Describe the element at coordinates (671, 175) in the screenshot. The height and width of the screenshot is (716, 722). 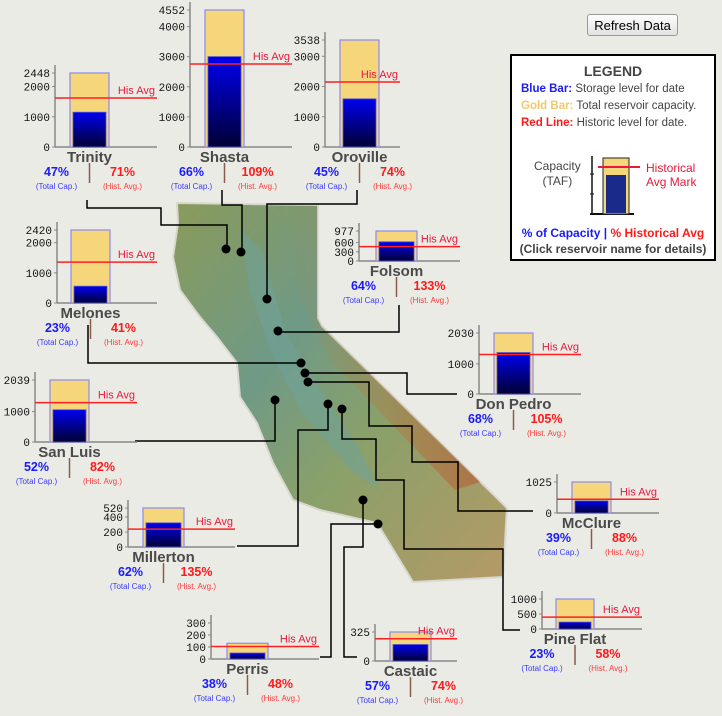
I see `legend-historical-label: Historical Avg Mark` at that location.